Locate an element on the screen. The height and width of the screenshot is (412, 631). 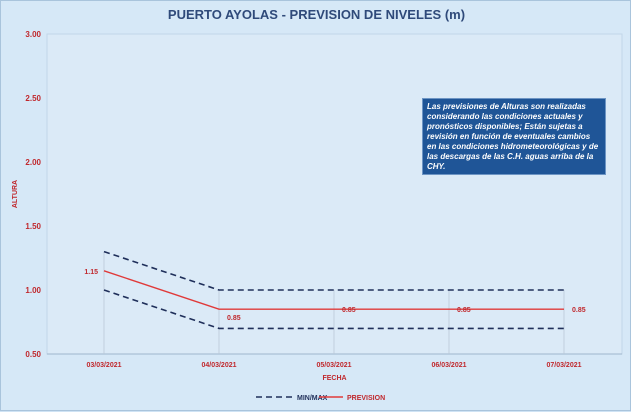
series-line-minmax-upper is located at coordinates (333, 270).